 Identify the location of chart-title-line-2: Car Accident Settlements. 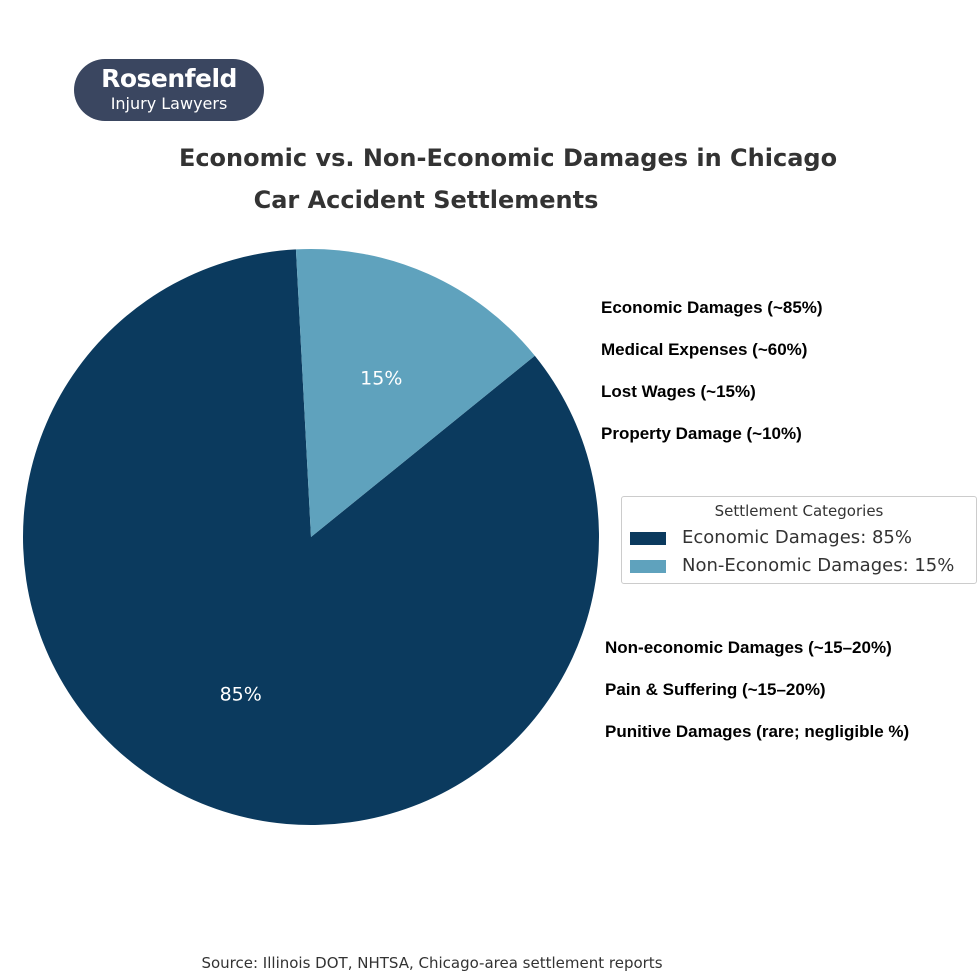
(426, 200).